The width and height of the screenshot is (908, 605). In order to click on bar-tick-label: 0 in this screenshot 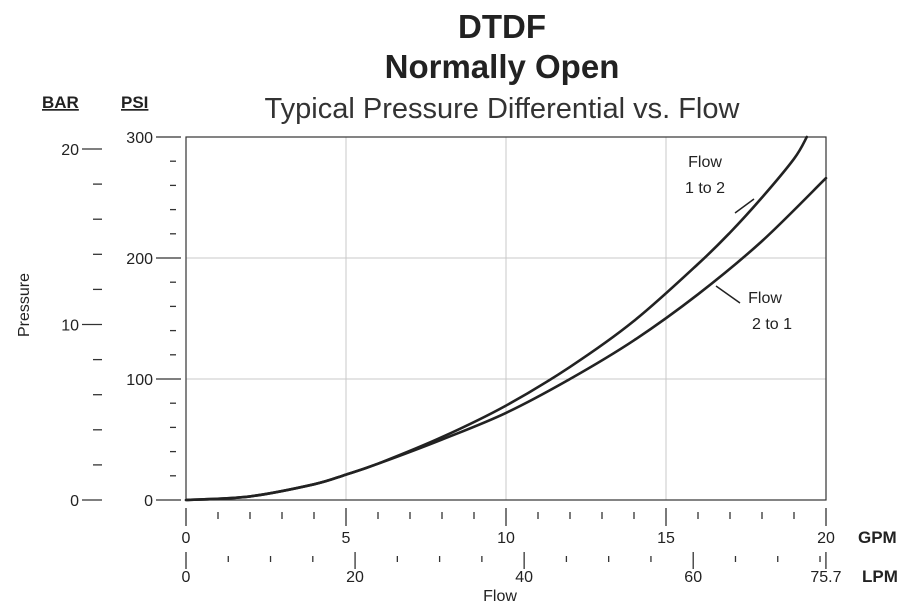, I will do `click(74, 501)`.